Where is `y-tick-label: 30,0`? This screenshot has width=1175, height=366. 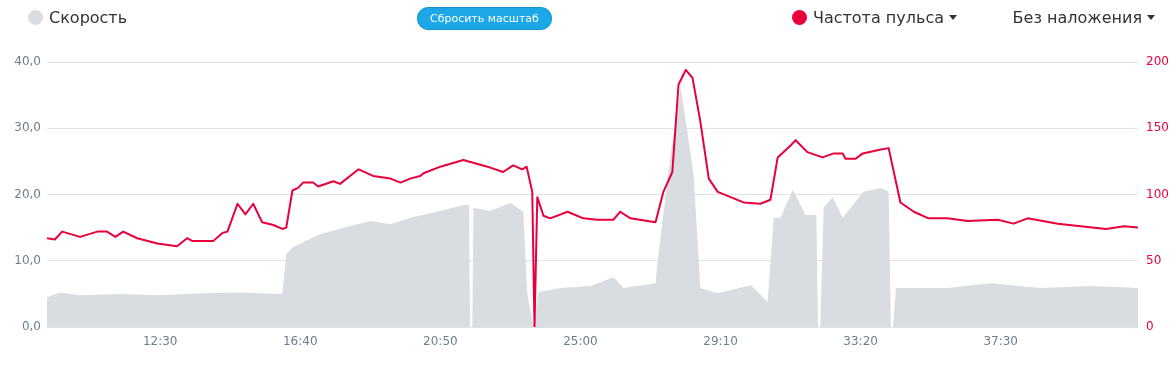
y-tick-label: 30,0 is located at coordinates (27, 127).